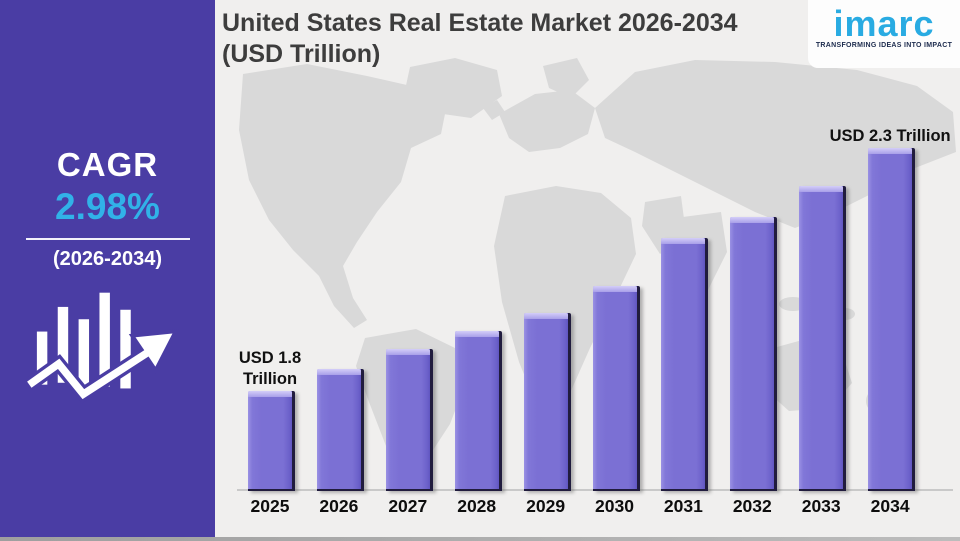 This screenshot has width=960, height=541. Describe the element at coordinates (478, 411) in the screenshot. I see `bar-2028` at that location.